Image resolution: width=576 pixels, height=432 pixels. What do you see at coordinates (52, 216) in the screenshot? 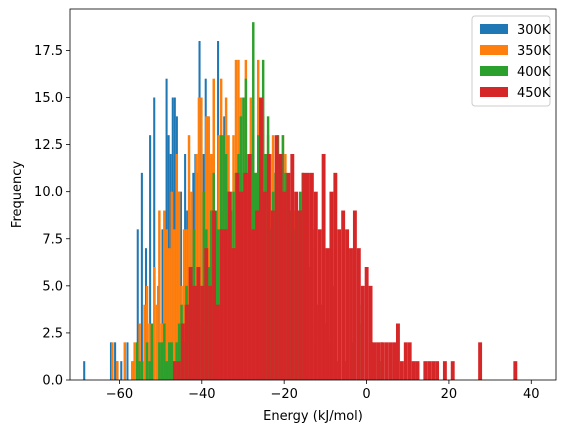
I see `y-axis: 0.0 2.5 5.0 7.5 10.0 12.5 15.0 17.5` at bounding box center [52, 216].